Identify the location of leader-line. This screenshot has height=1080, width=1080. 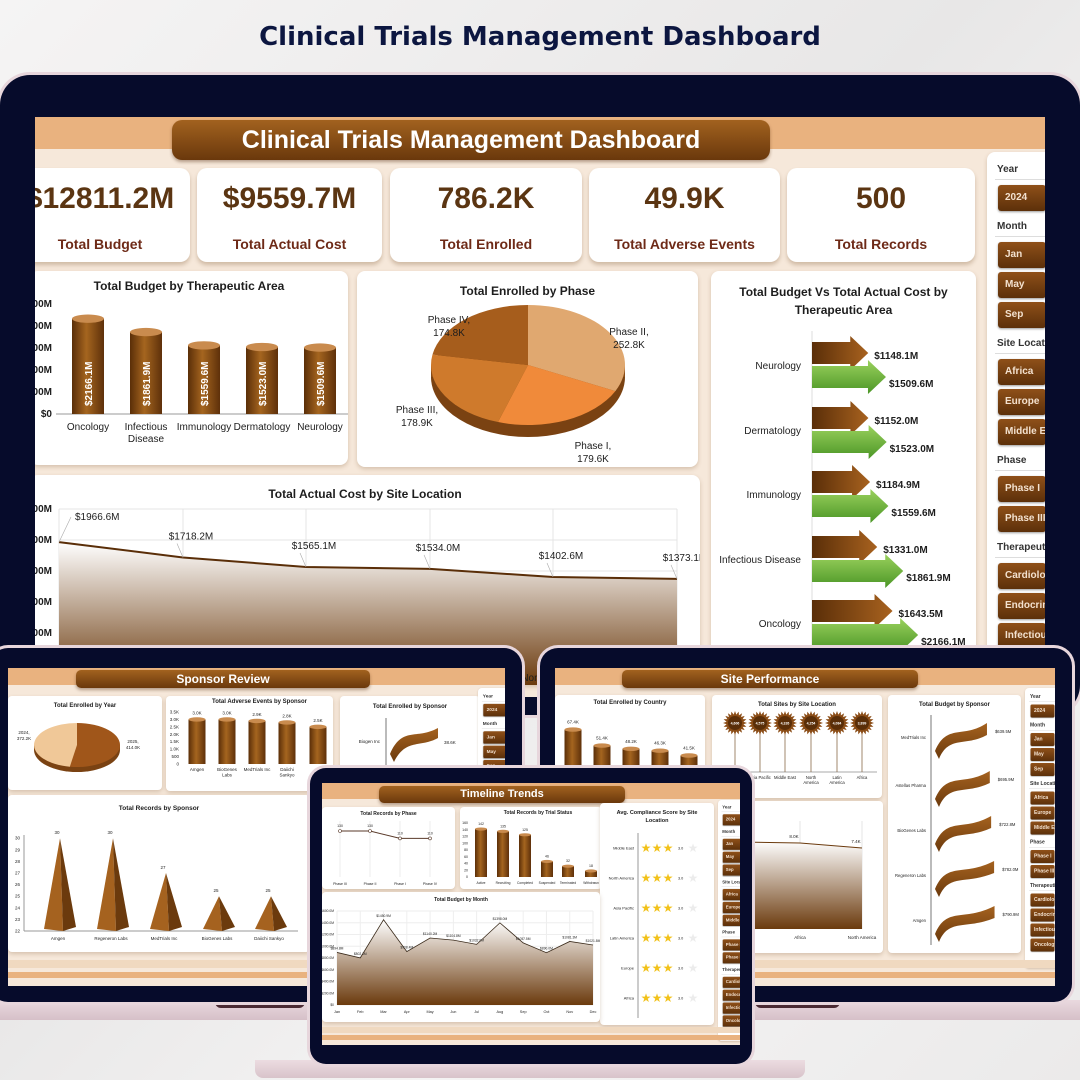
(674, 571).